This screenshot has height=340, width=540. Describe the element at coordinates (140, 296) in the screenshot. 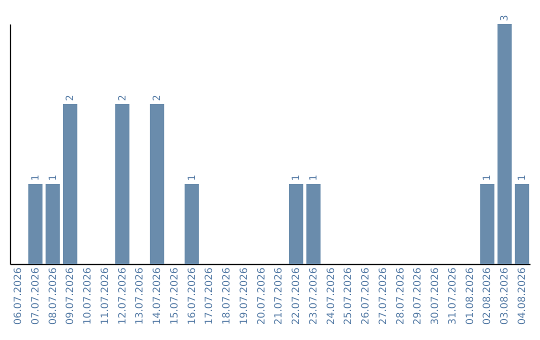

I see `x-tick-label: 13.07.2026` at that location.